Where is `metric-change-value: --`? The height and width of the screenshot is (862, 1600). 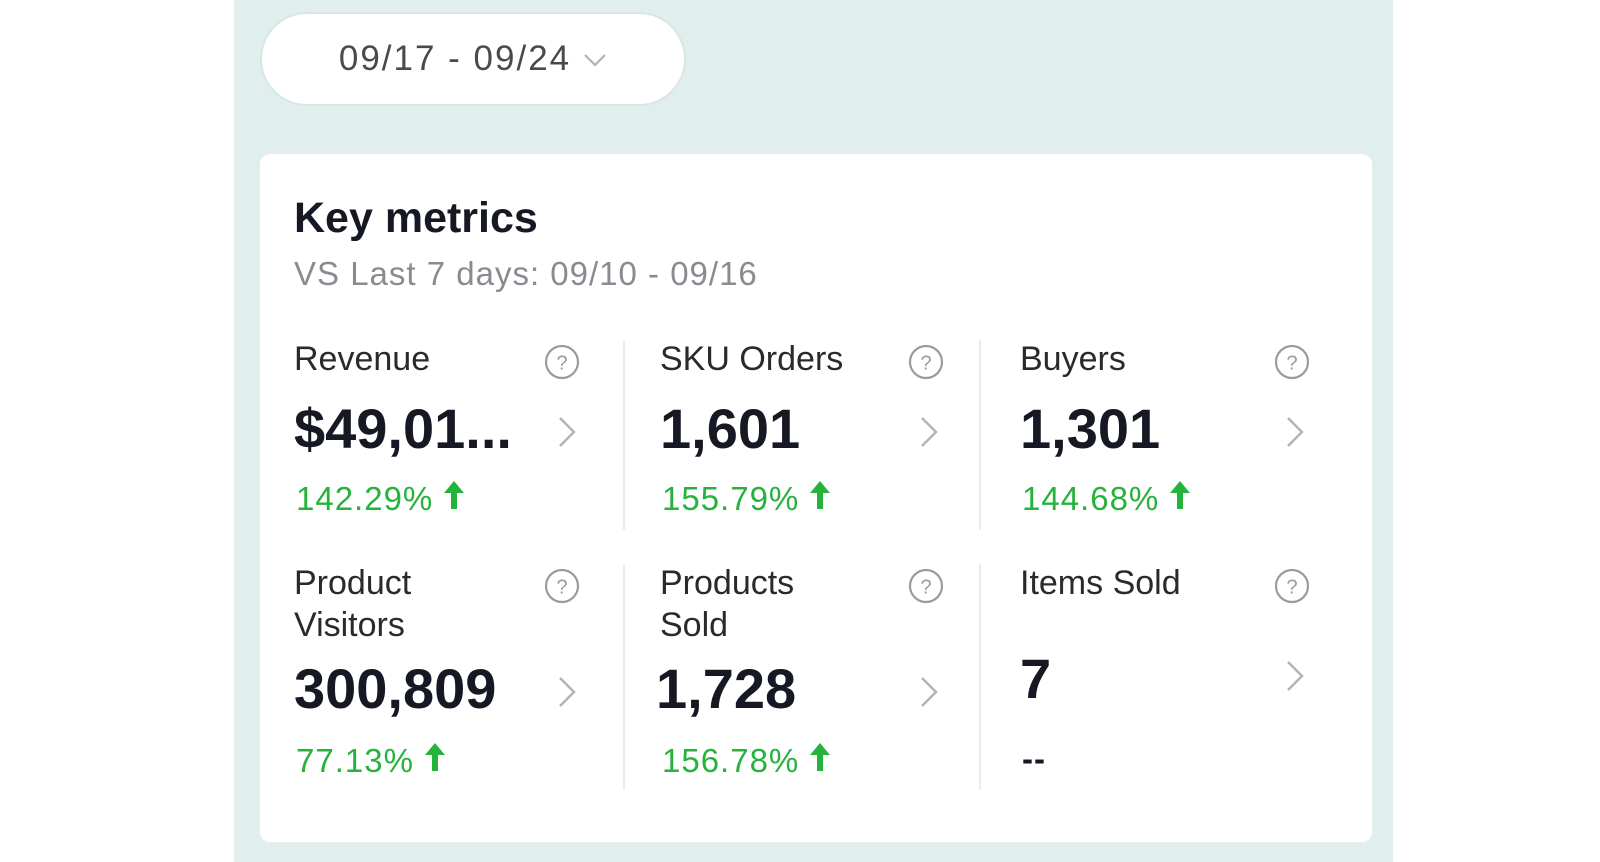 metric-change-value: -- is located at coordinates (1034, 758).